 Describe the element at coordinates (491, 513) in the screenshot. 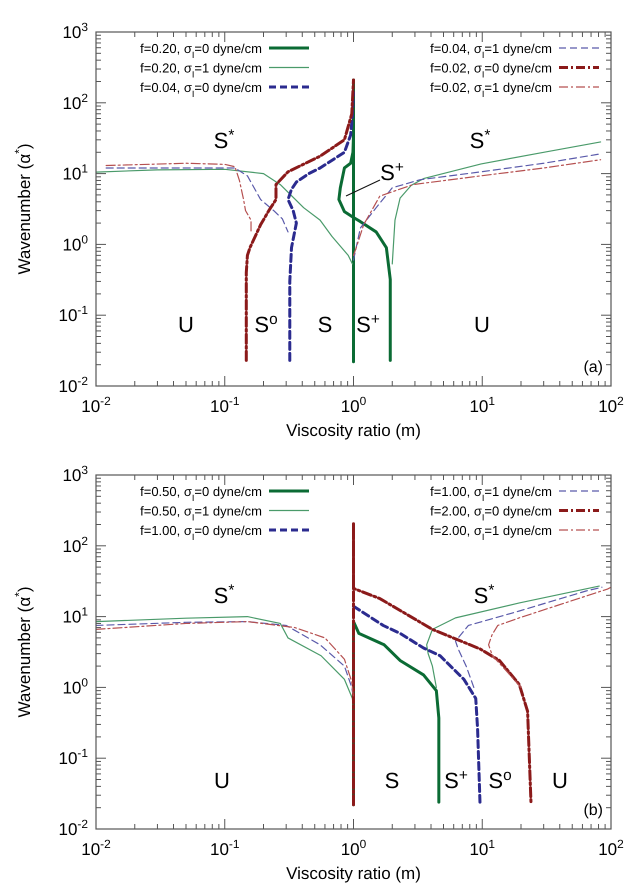

I see `legend-label: f=2.00, σ$_{I}$=0 dyne/cm` at that location.